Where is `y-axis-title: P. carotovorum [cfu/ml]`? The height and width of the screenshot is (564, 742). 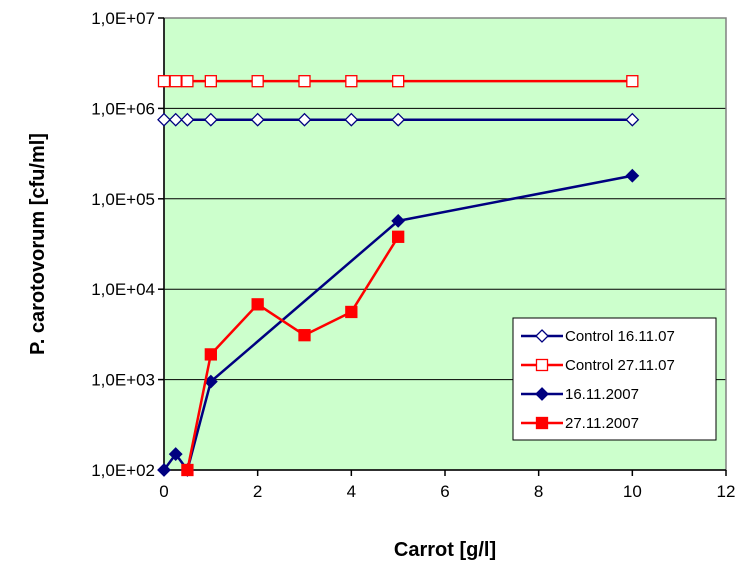
y-axis-title: P. carotovorum [cfu/ml] is located at coordinates (38, 244).